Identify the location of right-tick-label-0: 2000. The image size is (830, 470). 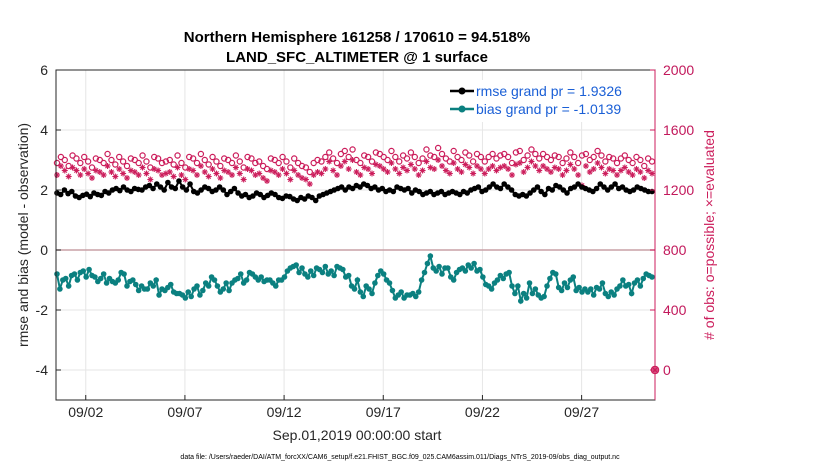
(678, 70).